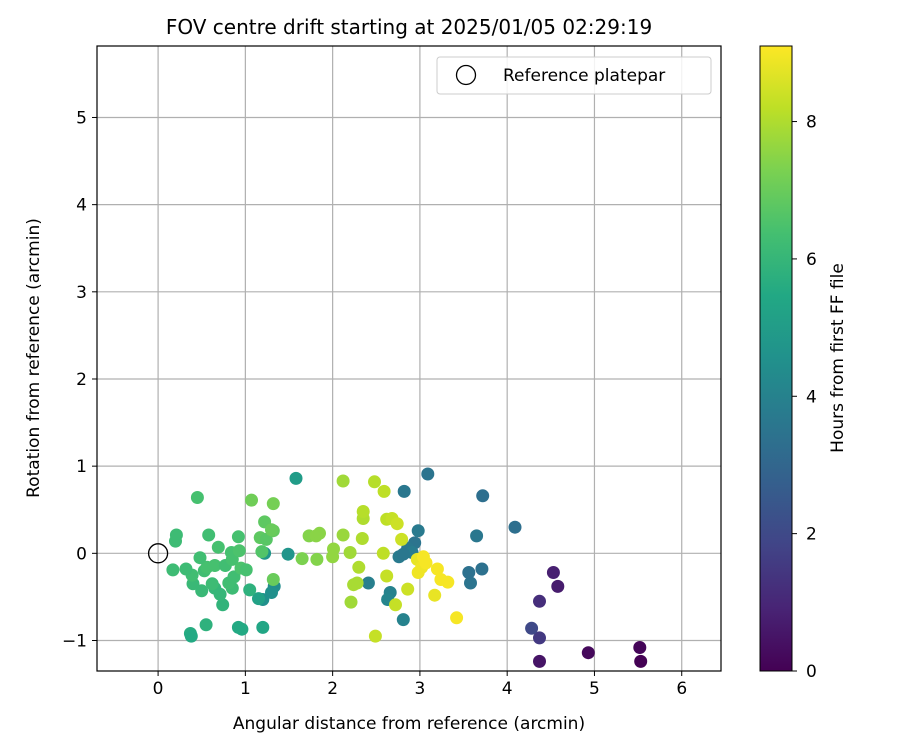 This screenshot has height=750, width=900. Describe the element at coordinates (409, 724) in the screenshot. I see `x-axis-label: Angular distance from reference (arcmin)` at that location.